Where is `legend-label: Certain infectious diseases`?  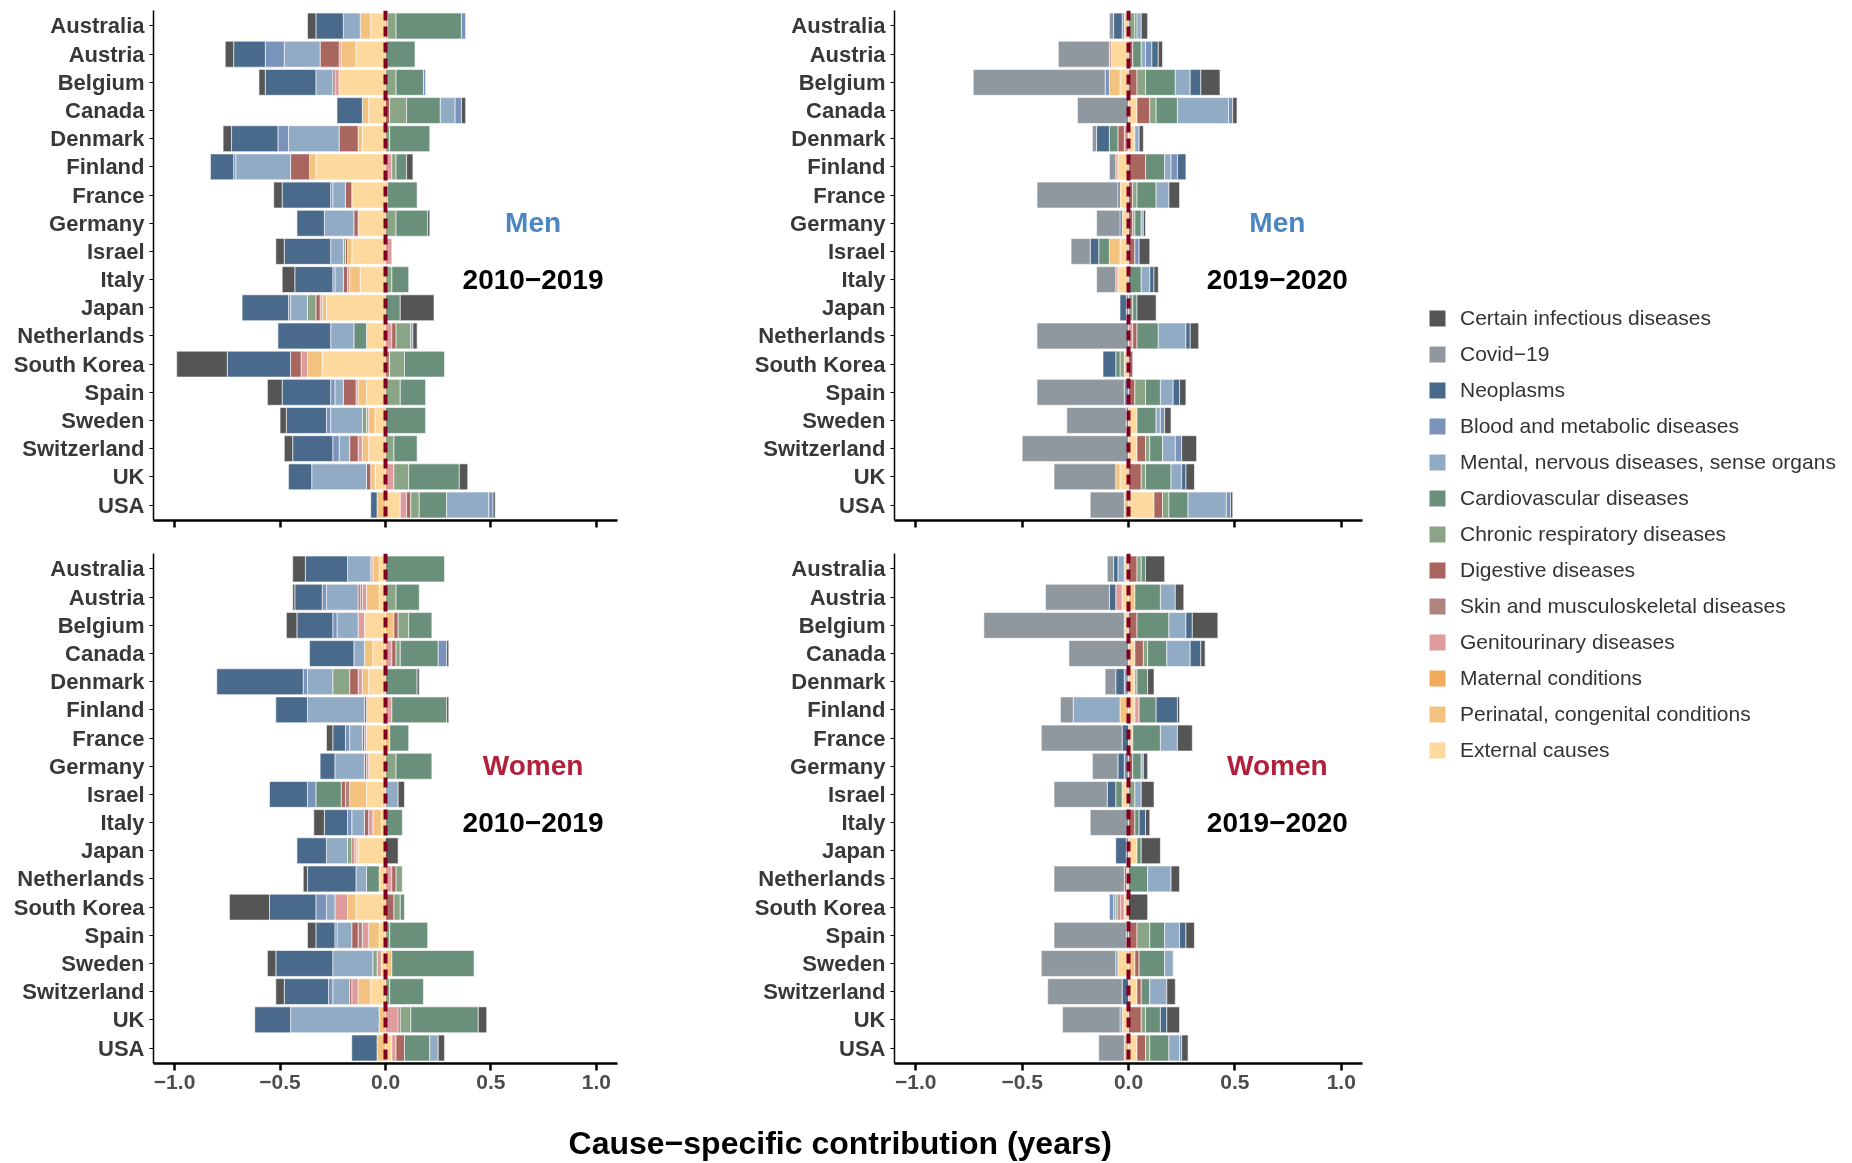 legend-label: Certain infectious diseases is located at coordinates (1585, 318).